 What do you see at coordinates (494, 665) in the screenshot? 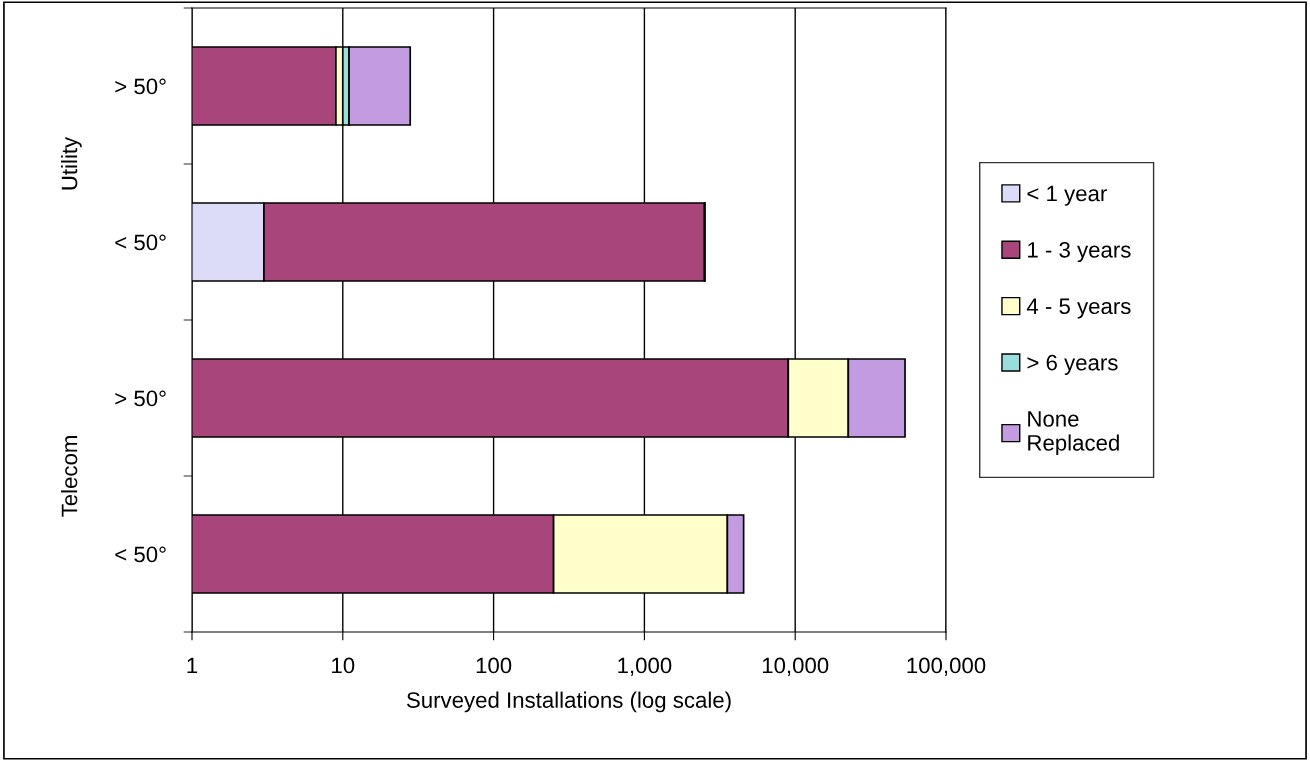
I see `x-tick-label: 100` at bounding box center [494, 665].